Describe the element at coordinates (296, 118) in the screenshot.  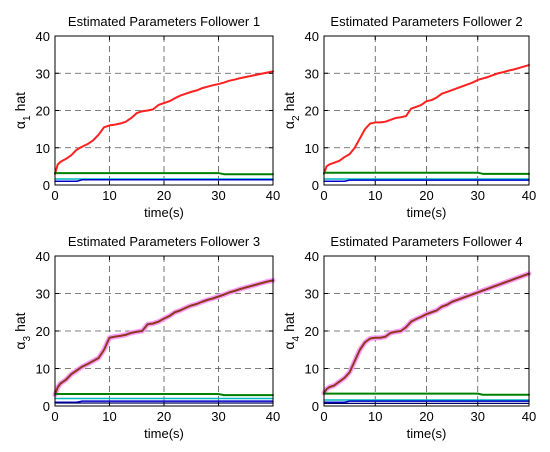
I see `y-axis-label-subscript: 2` at that location.